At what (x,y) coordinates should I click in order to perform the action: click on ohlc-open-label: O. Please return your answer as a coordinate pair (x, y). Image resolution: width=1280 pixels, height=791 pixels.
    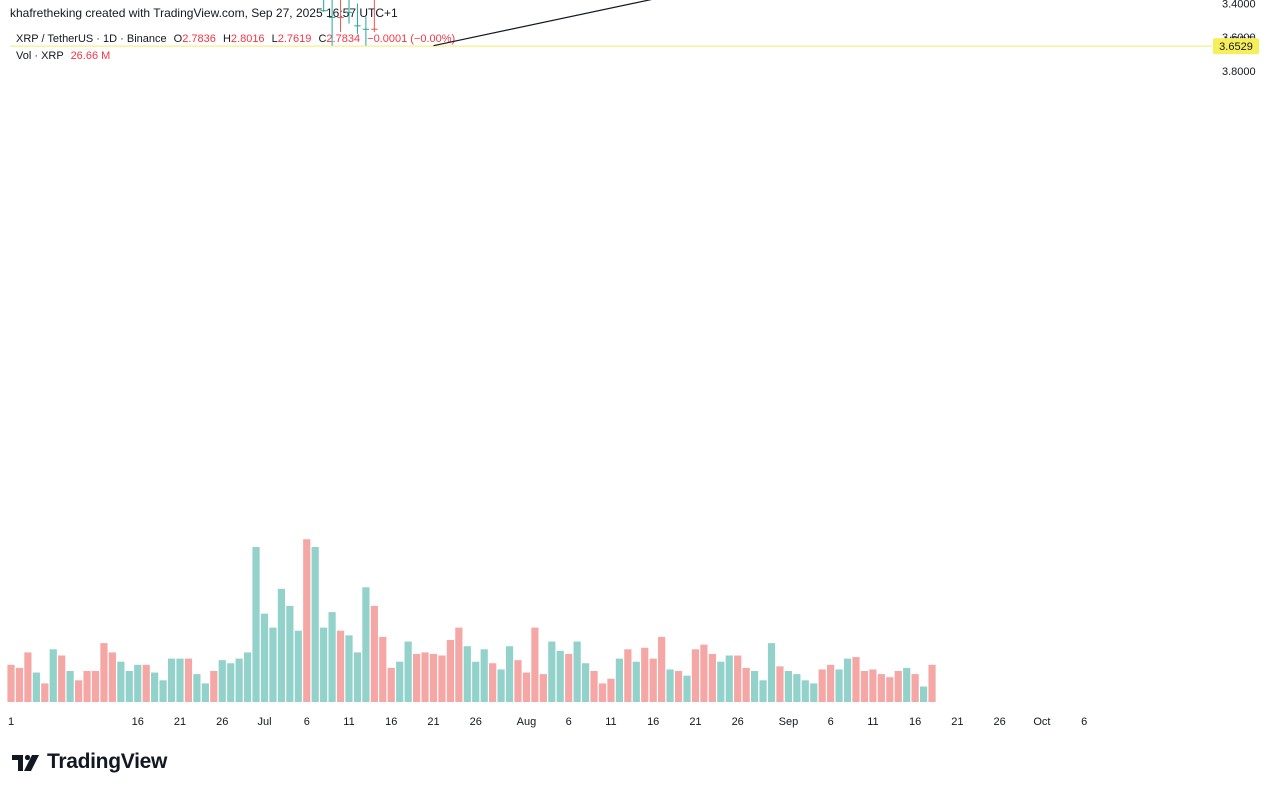
    Looking at the image, I should click on (178, 39).